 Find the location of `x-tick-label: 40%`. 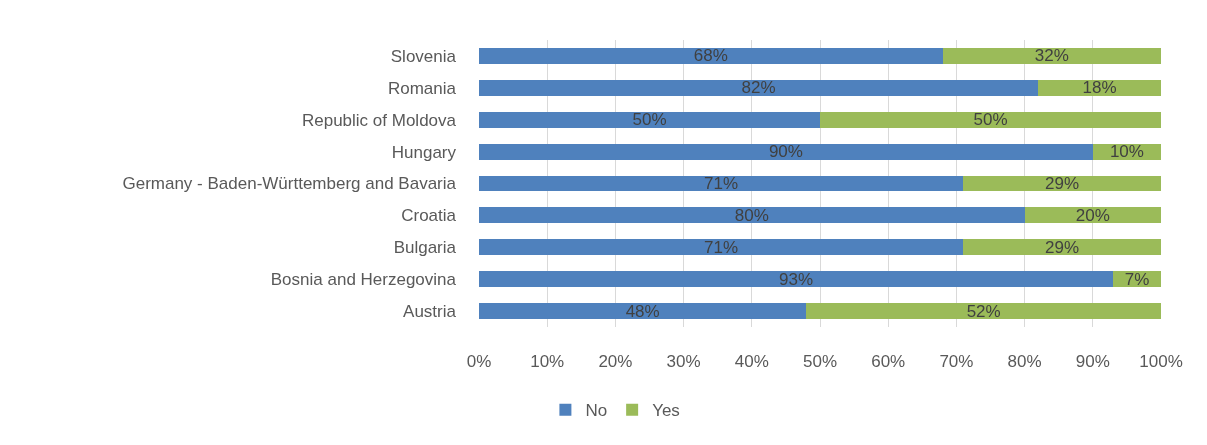

x-tick-label: 40% is located at coordinates (751, 361).